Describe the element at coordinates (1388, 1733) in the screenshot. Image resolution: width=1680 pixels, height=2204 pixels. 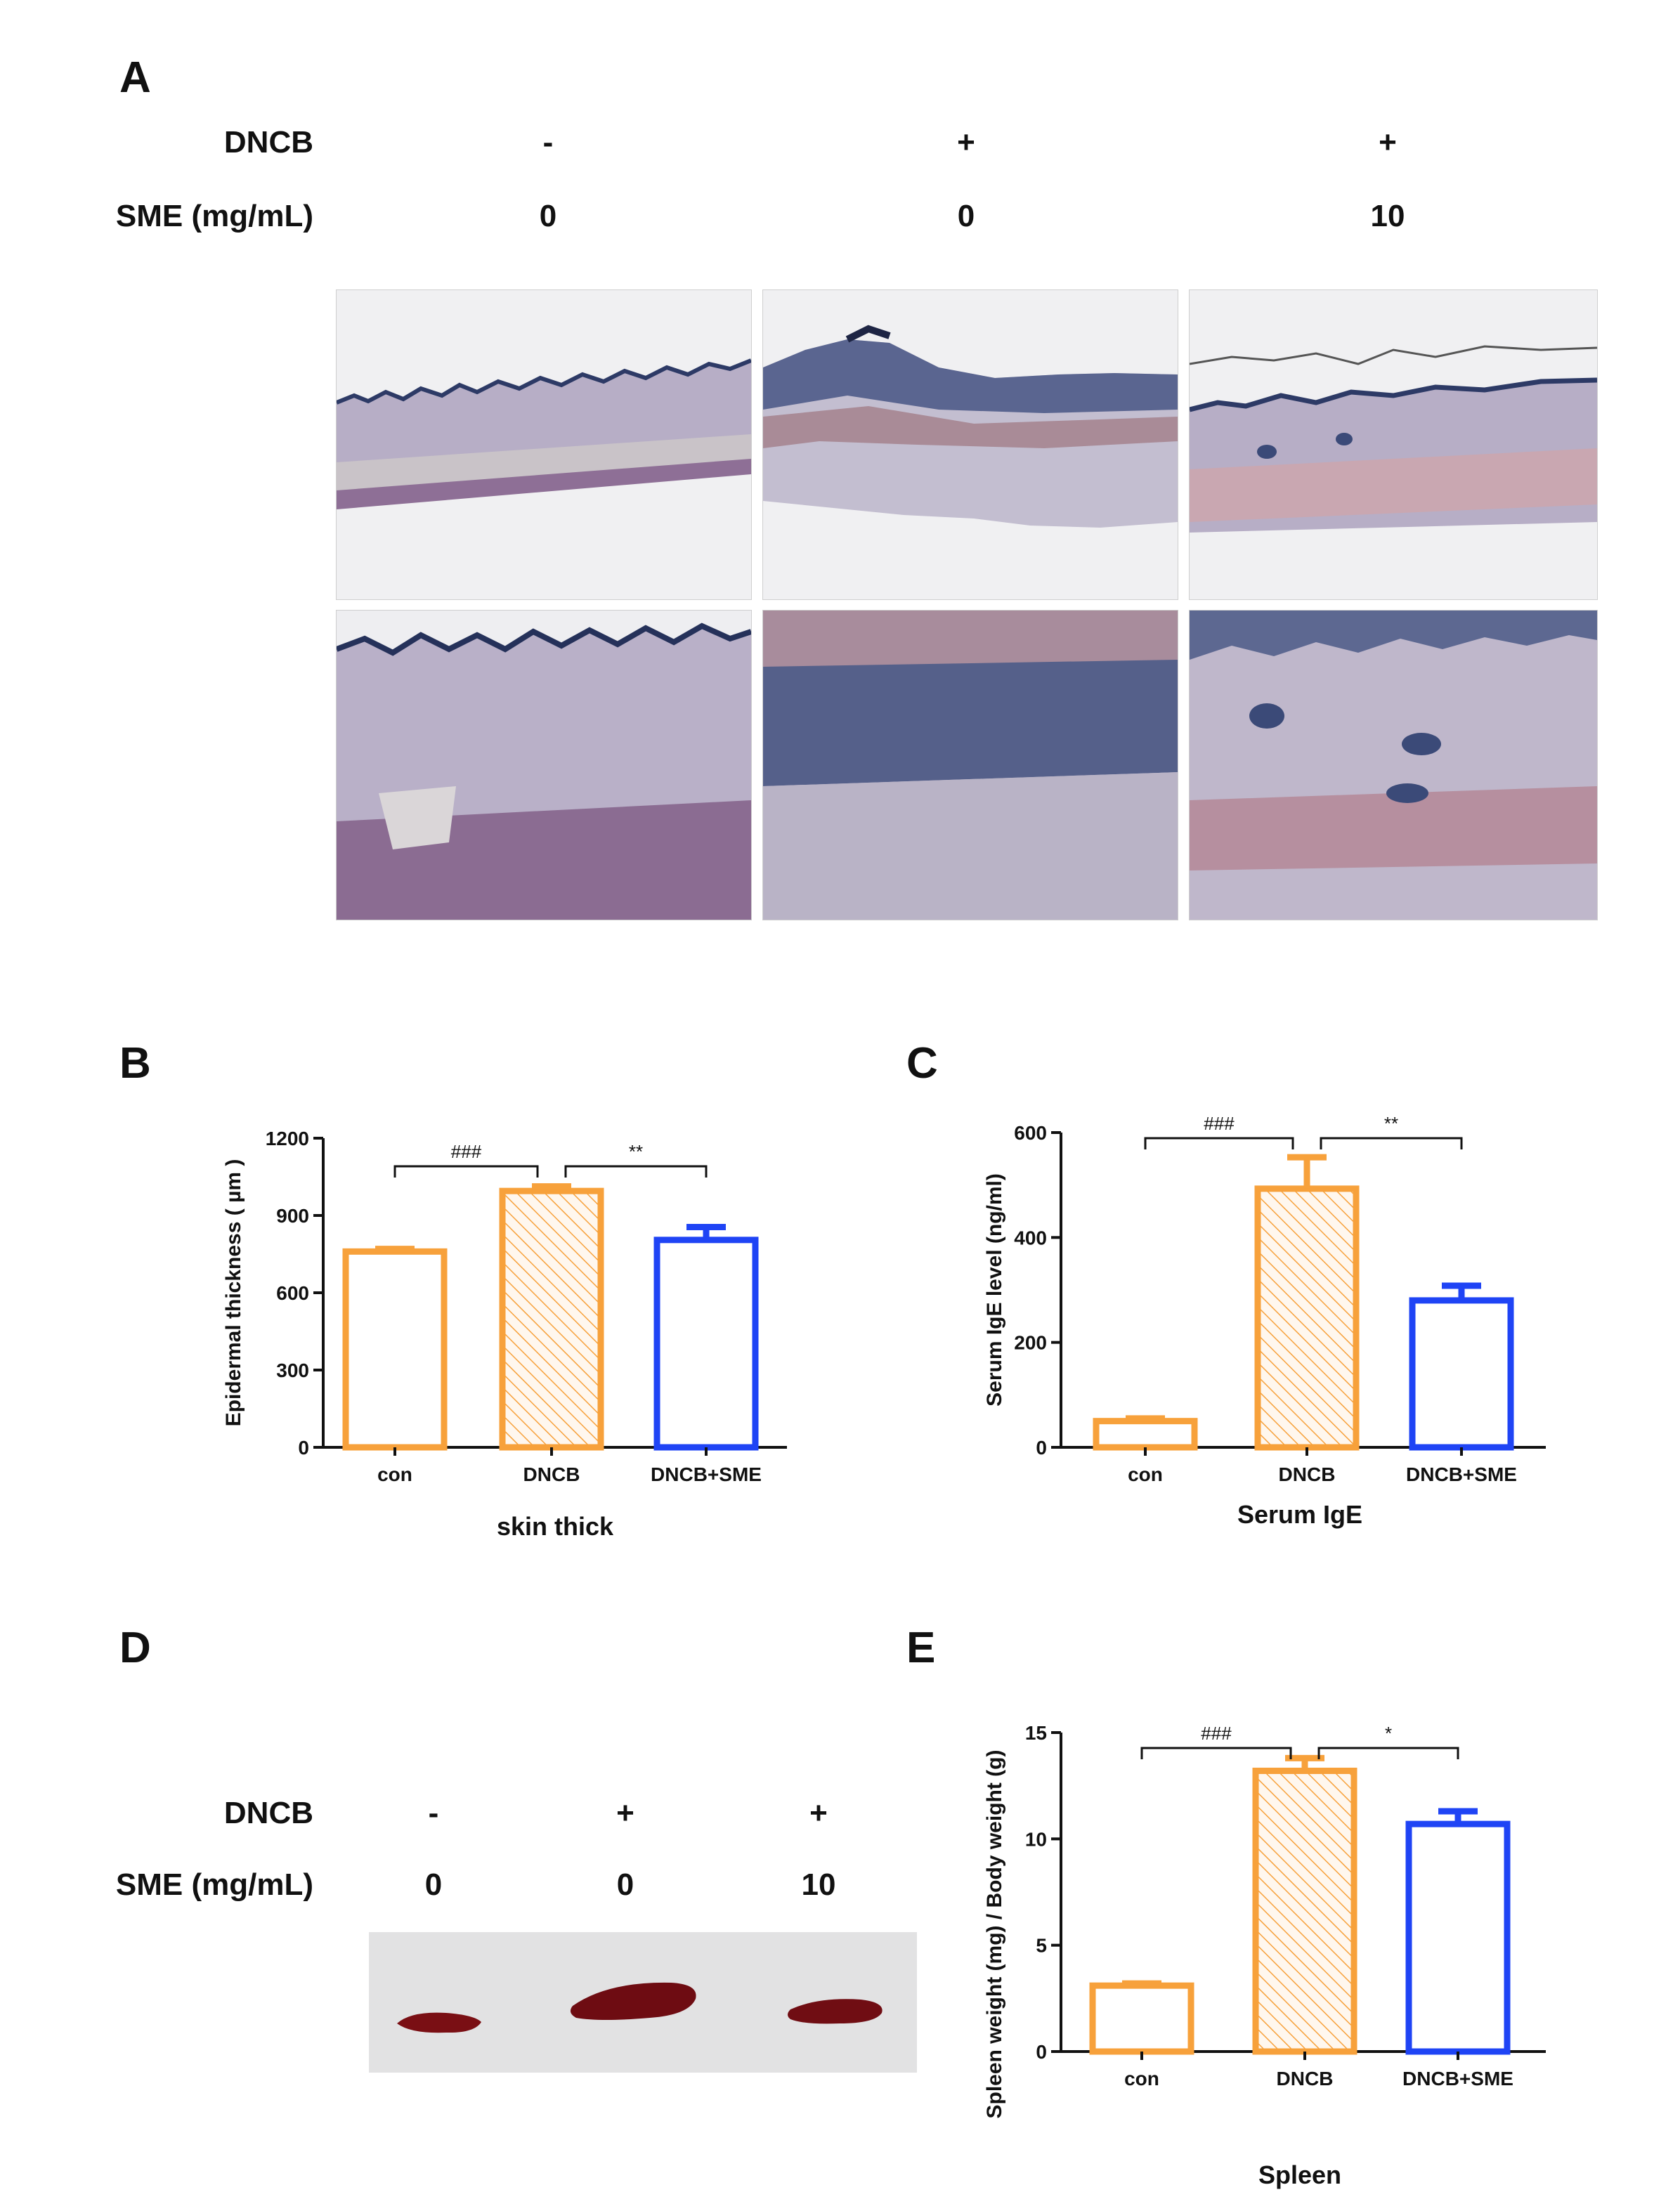
I see `significance-label: *` at that location.